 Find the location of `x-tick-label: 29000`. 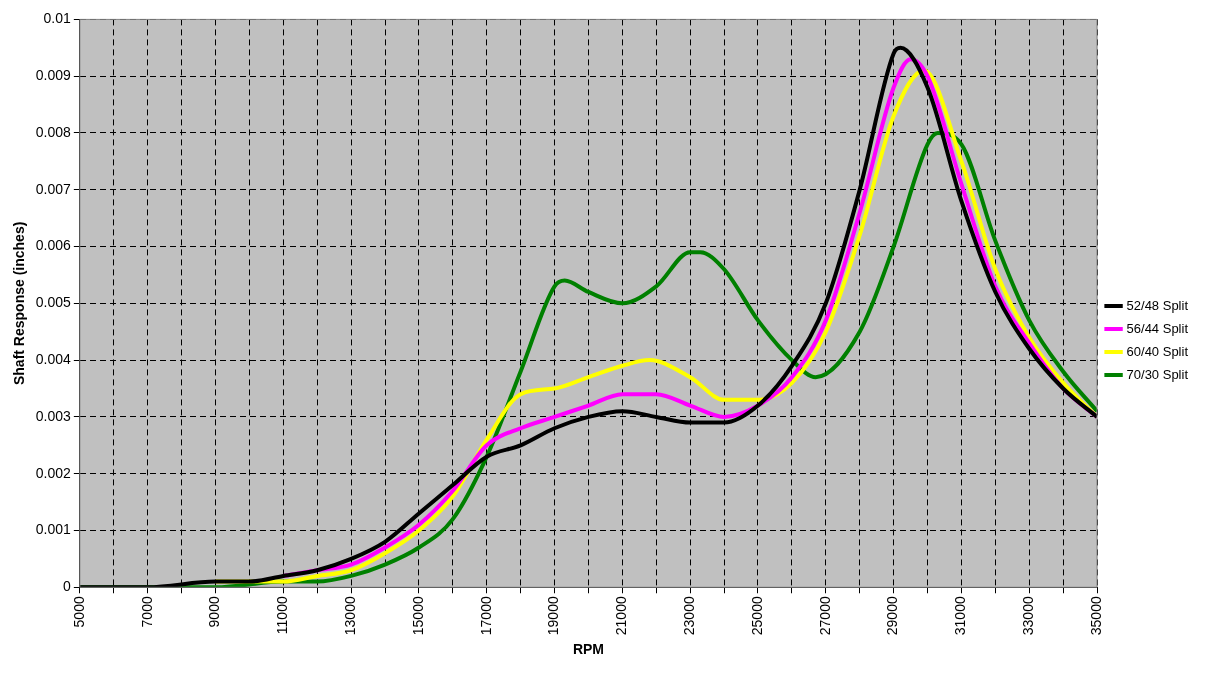

x-tick-label: 29000 is located at coordinates (892, 616).